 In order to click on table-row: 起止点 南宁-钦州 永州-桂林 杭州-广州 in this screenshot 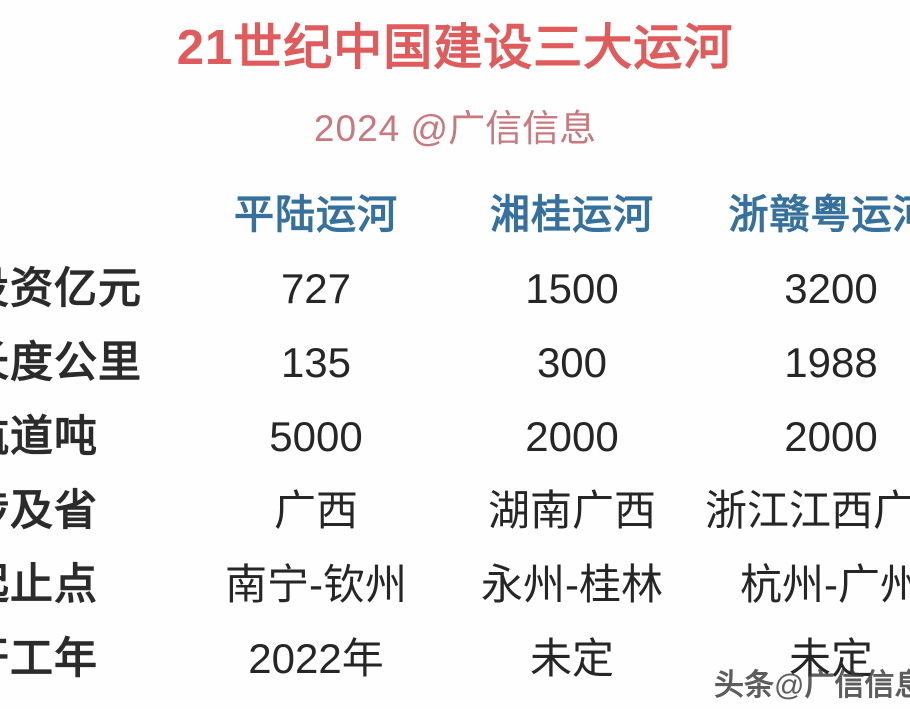, I will do `click(455, 587)`.